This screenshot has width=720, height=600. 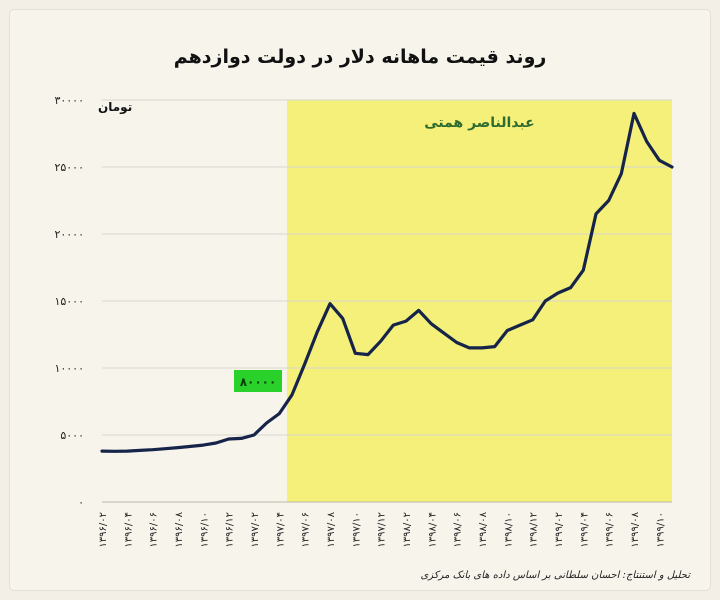 What do you see at coordinates (360, 57) in the screenshot?
I see `chart-title: روند قیمت ماهانه دلار در دولت دوازدهم` at bounding box center [360, 57].